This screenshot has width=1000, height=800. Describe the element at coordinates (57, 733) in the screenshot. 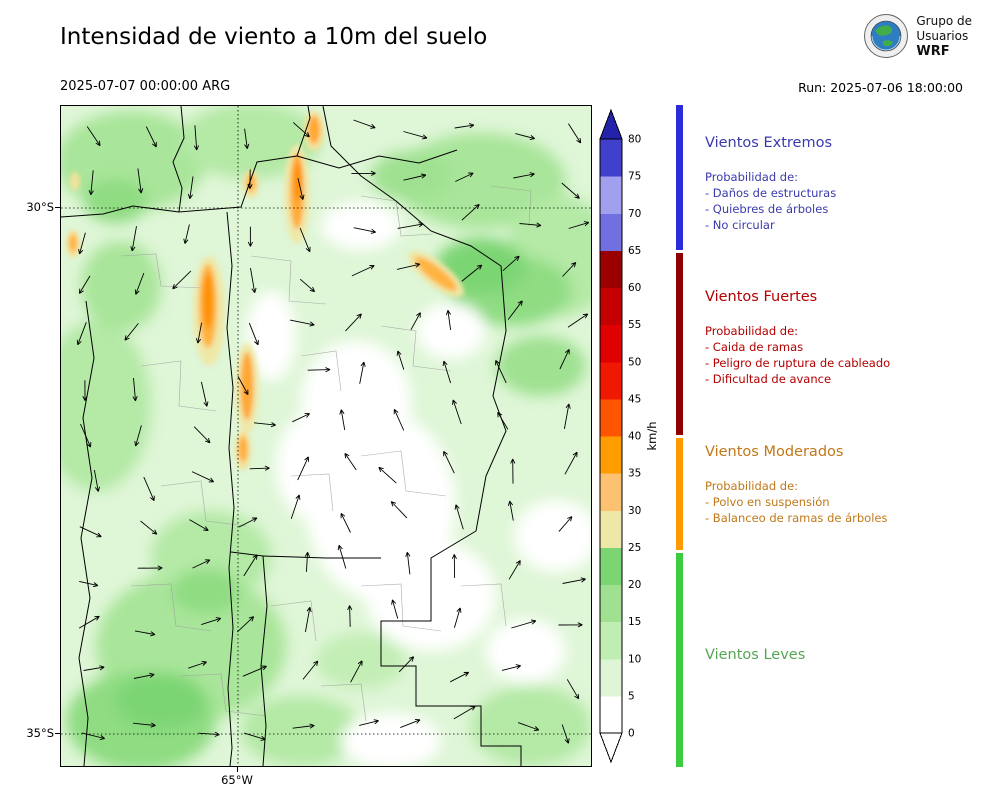

I see `lat-tick-35s` at that location.